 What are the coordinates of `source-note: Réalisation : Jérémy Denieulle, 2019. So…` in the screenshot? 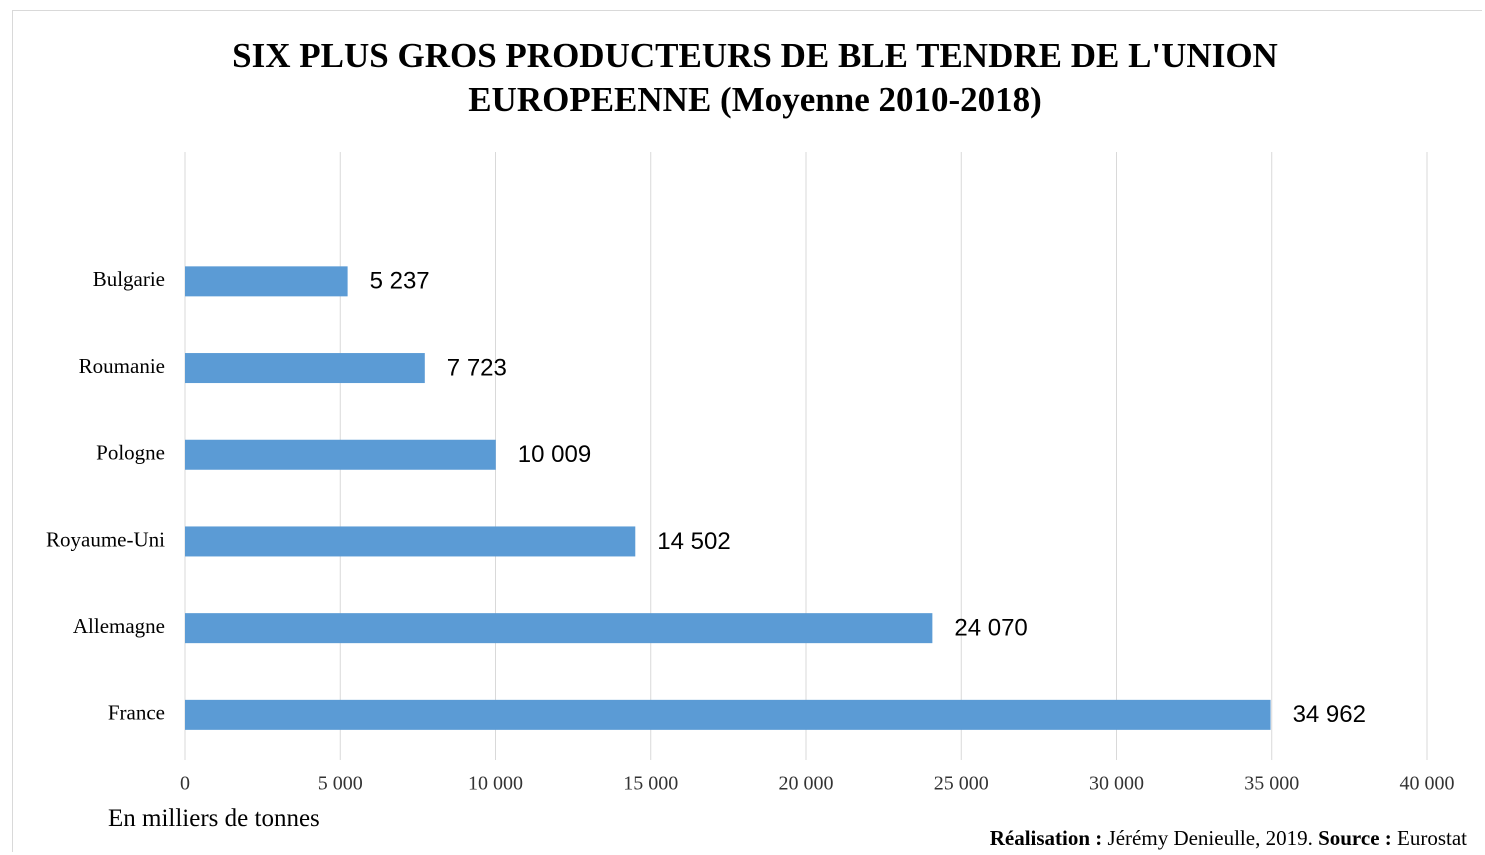 It's located at (1228, 838).